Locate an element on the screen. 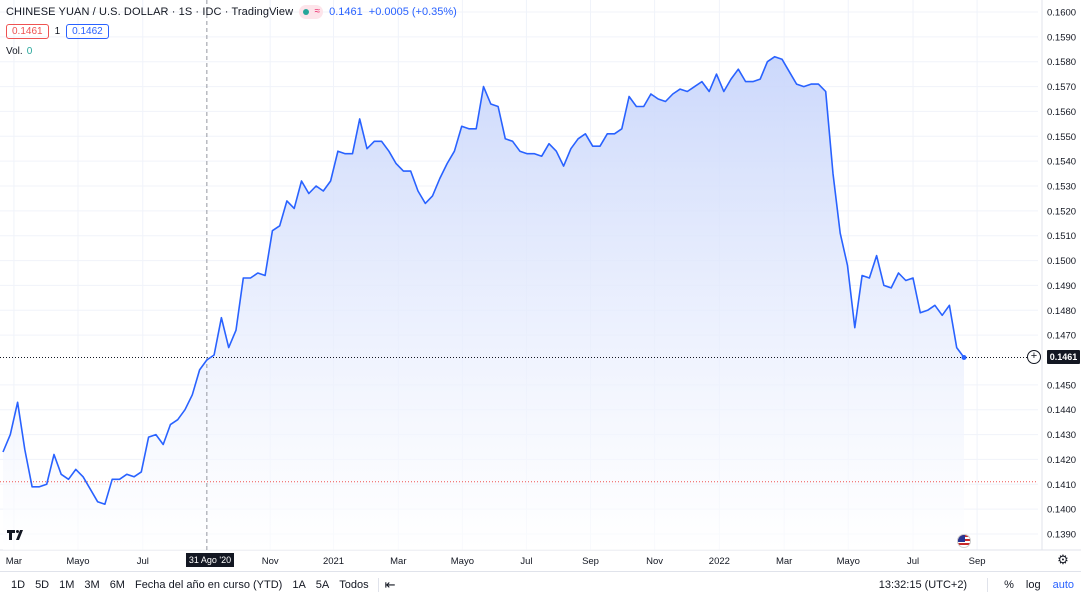 The image size is (1081, 597). volume-label: Vol. is located at coordinates (14, 51).